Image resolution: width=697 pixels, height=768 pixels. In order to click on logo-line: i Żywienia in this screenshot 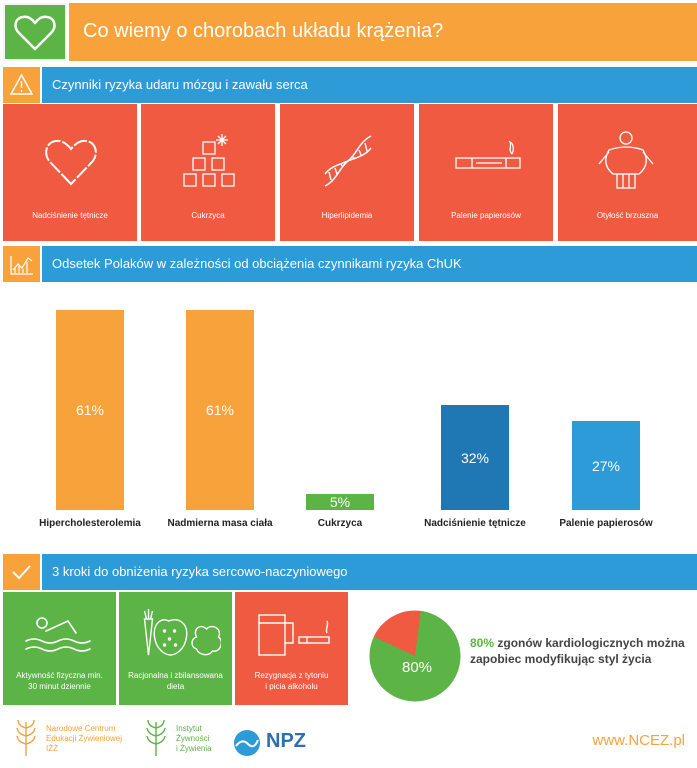, I will do `click(194, 748)`.